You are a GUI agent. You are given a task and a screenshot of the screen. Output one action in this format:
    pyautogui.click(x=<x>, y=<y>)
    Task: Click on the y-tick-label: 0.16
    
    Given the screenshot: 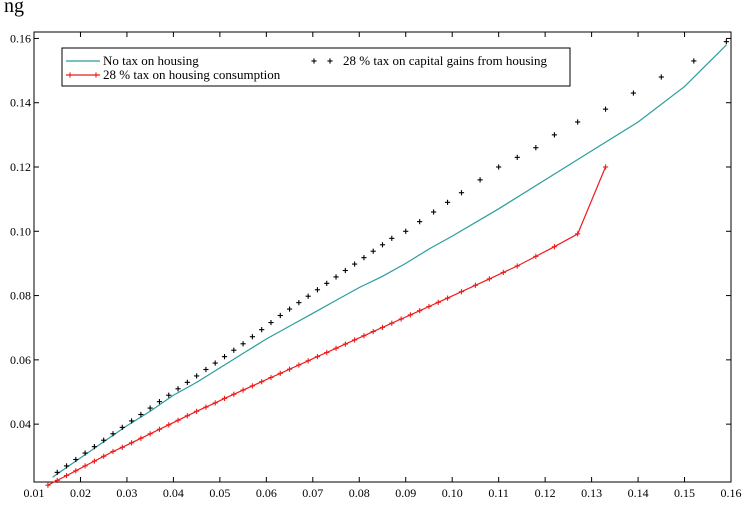 What is the action you would take?
    pyautogui.click(x=20, y=38)
    